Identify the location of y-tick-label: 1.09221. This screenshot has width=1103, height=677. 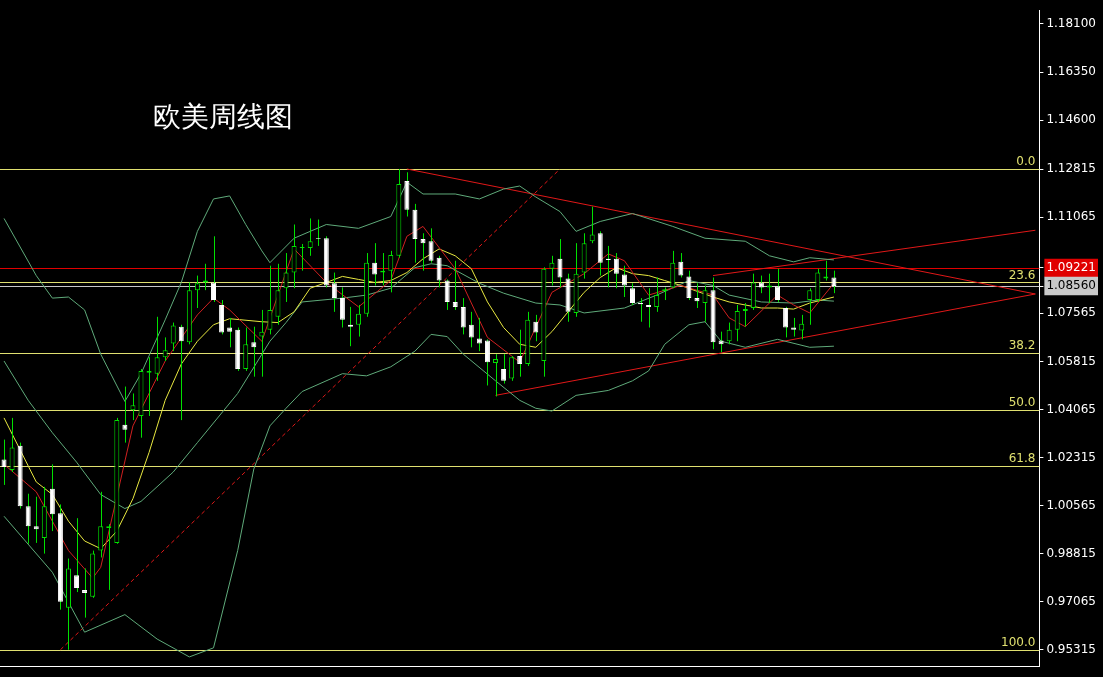
(1071, 266).